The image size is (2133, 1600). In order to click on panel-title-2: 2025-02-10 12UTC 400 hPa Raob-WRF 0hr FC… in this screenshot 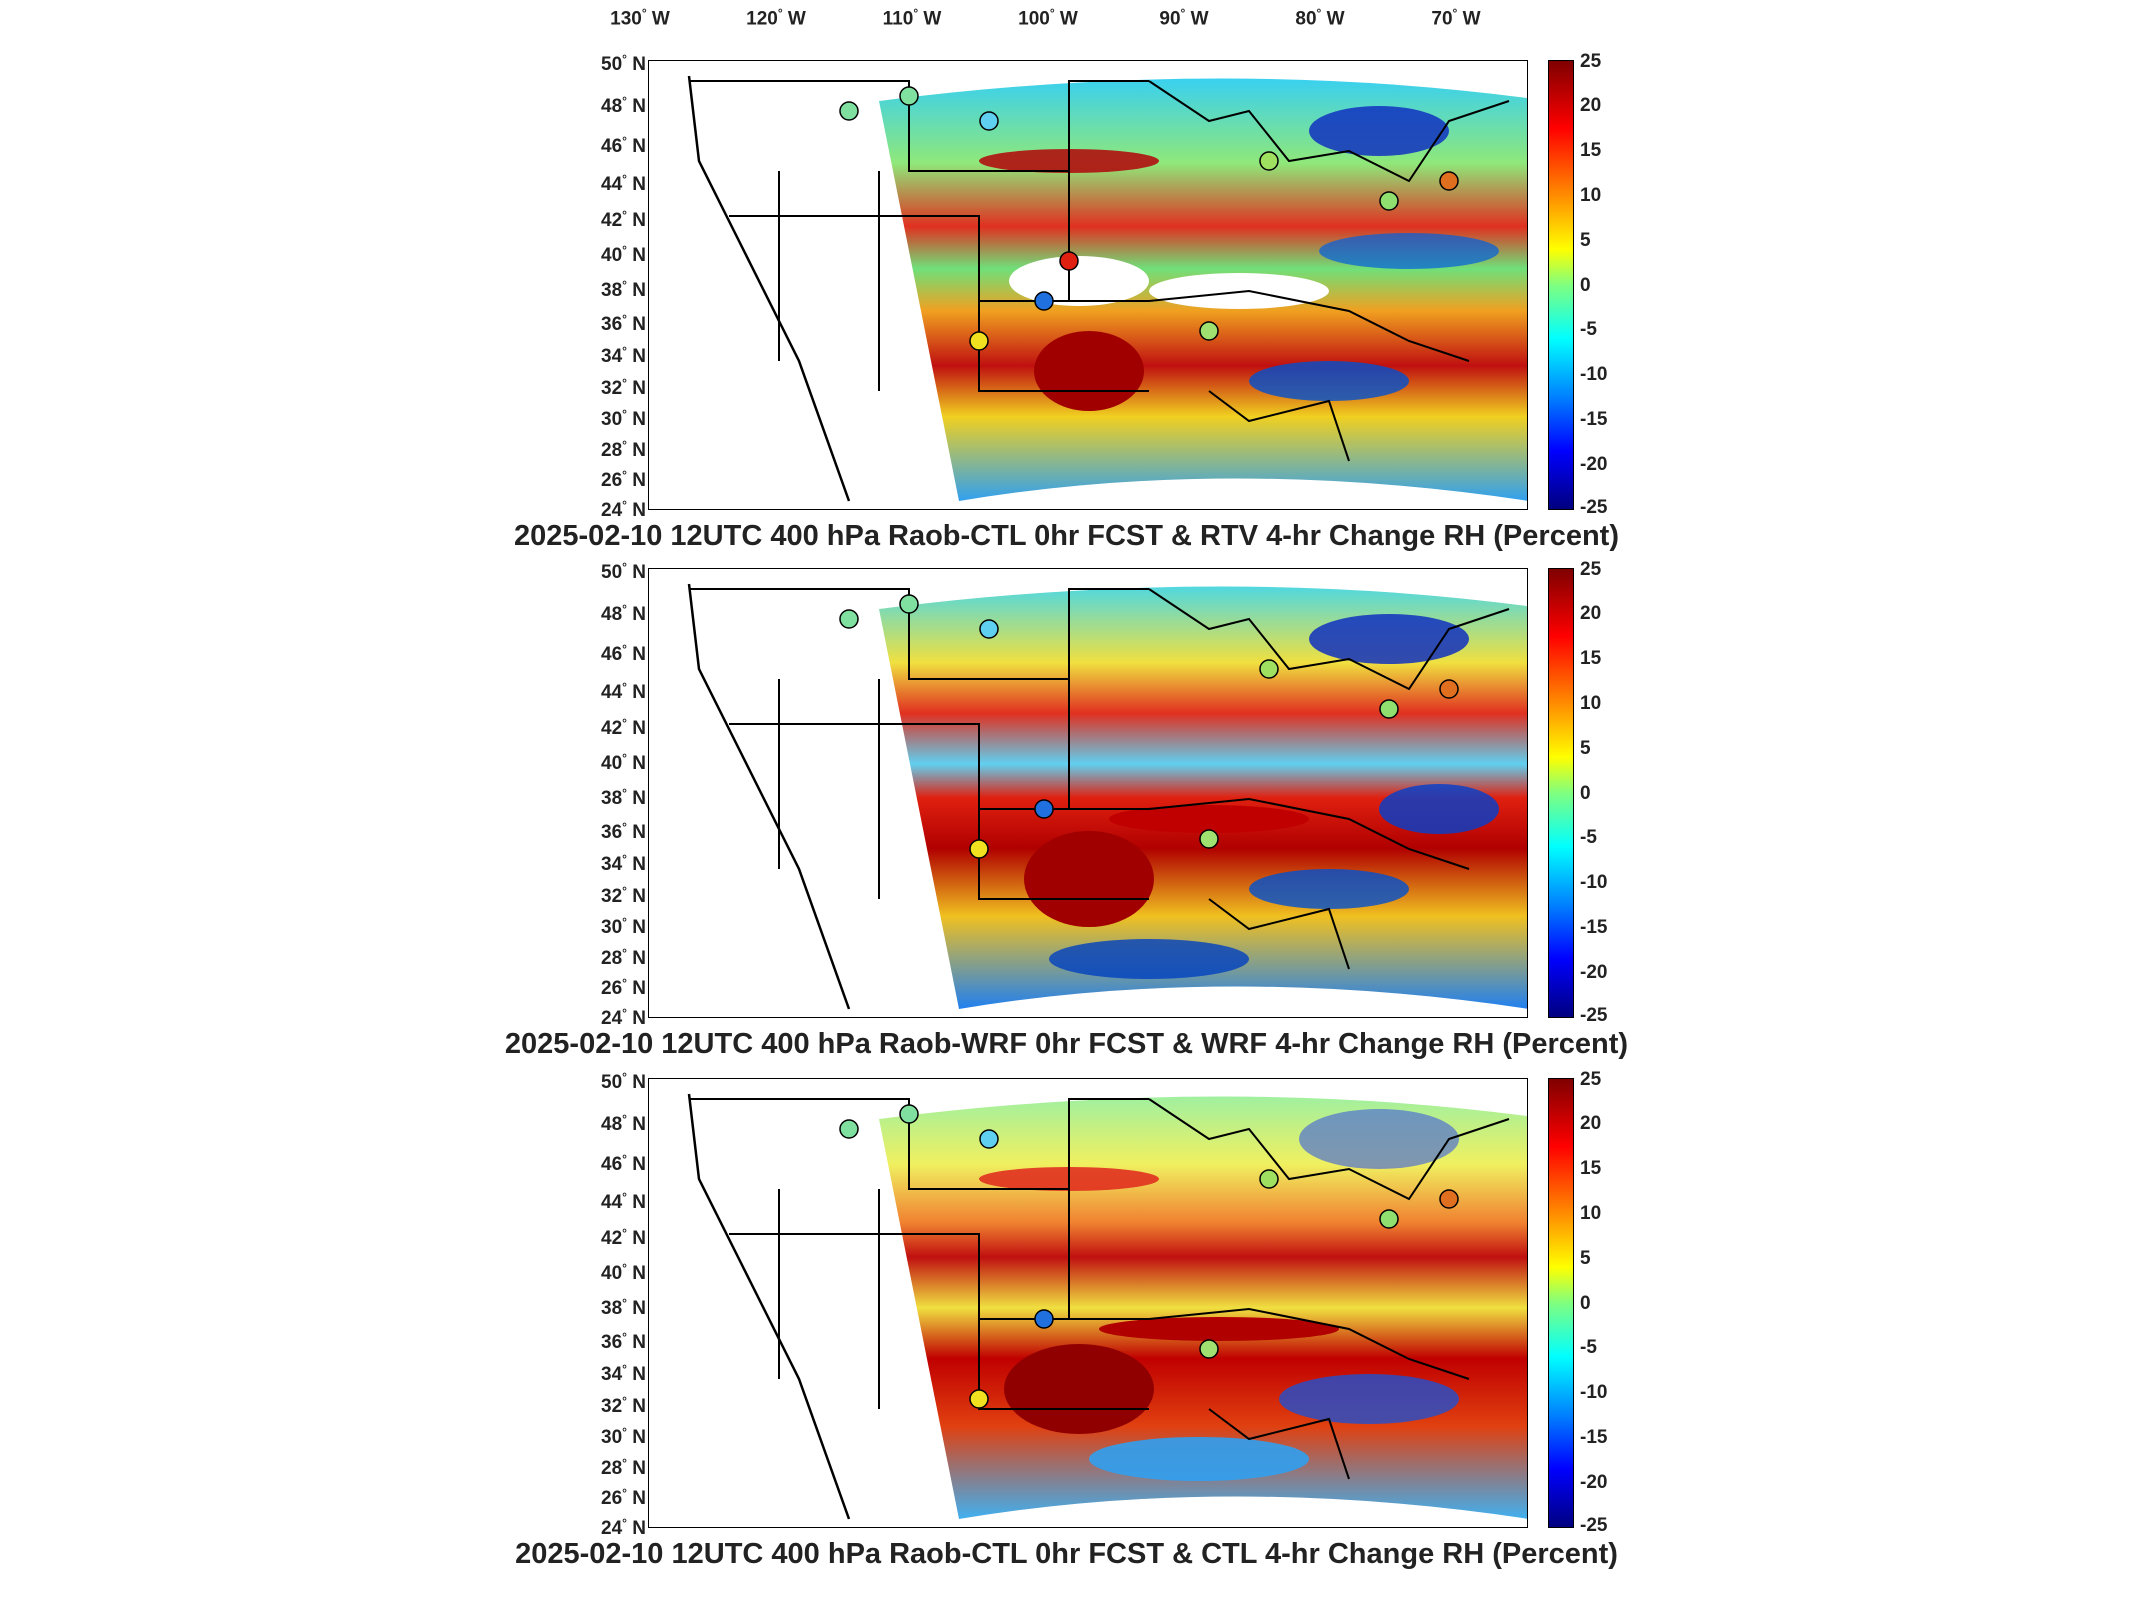, I will do `click(1066, 1044)`.